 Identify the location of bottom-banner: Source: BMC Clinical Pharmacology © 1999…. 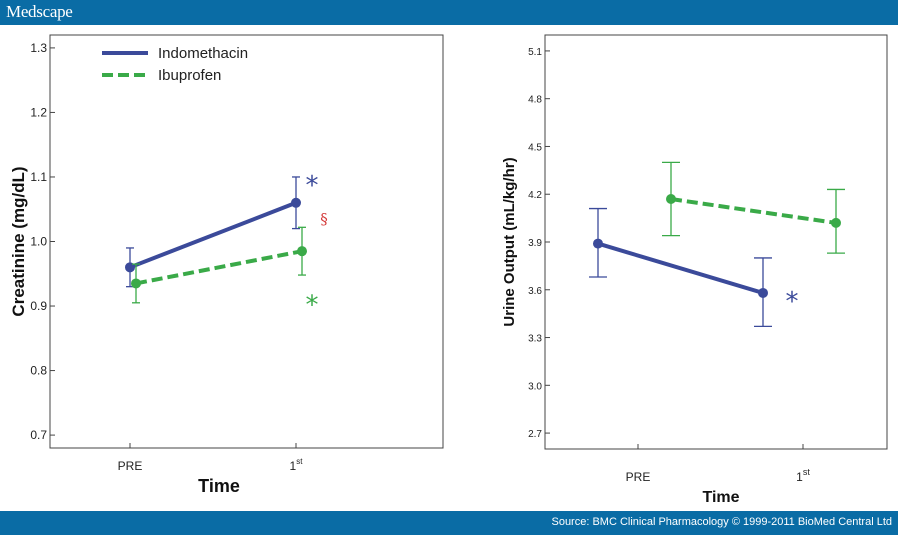
(449, 523).